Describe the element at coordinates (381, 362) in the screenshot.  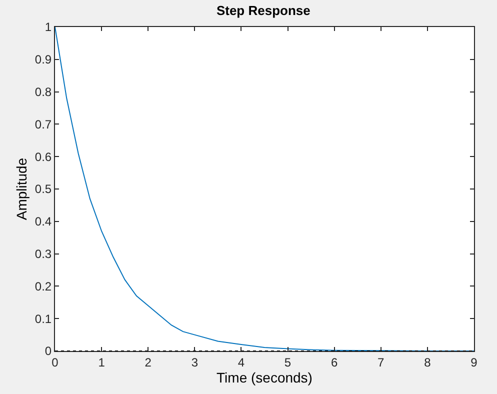
I see `x-tick-label: 7` at that location.